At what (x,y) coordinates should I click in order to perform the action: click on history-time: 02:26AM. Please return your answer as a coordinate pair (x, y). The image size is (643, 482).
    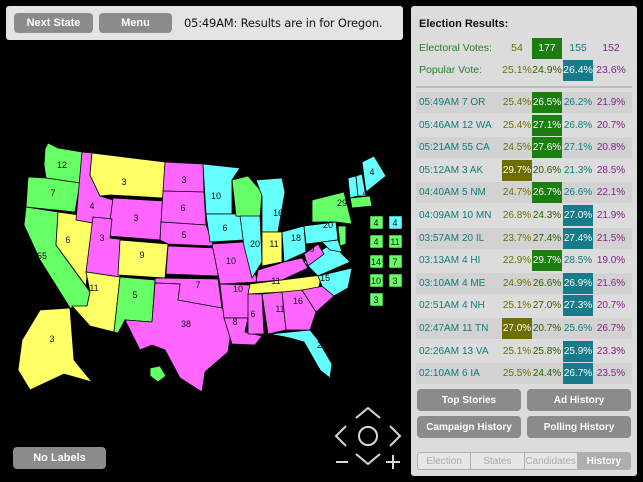
    Looking at the image, I should click on (439, 351).